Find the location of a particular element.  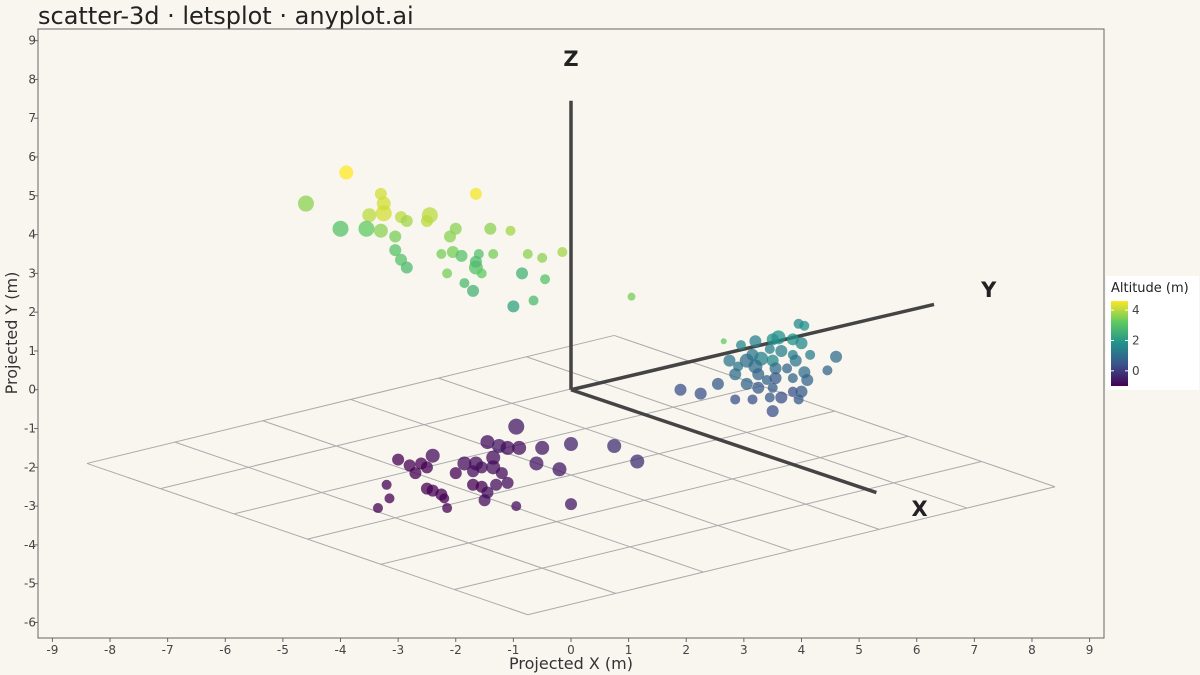

x-axis-3d-line is located at coordinates (723, 441).